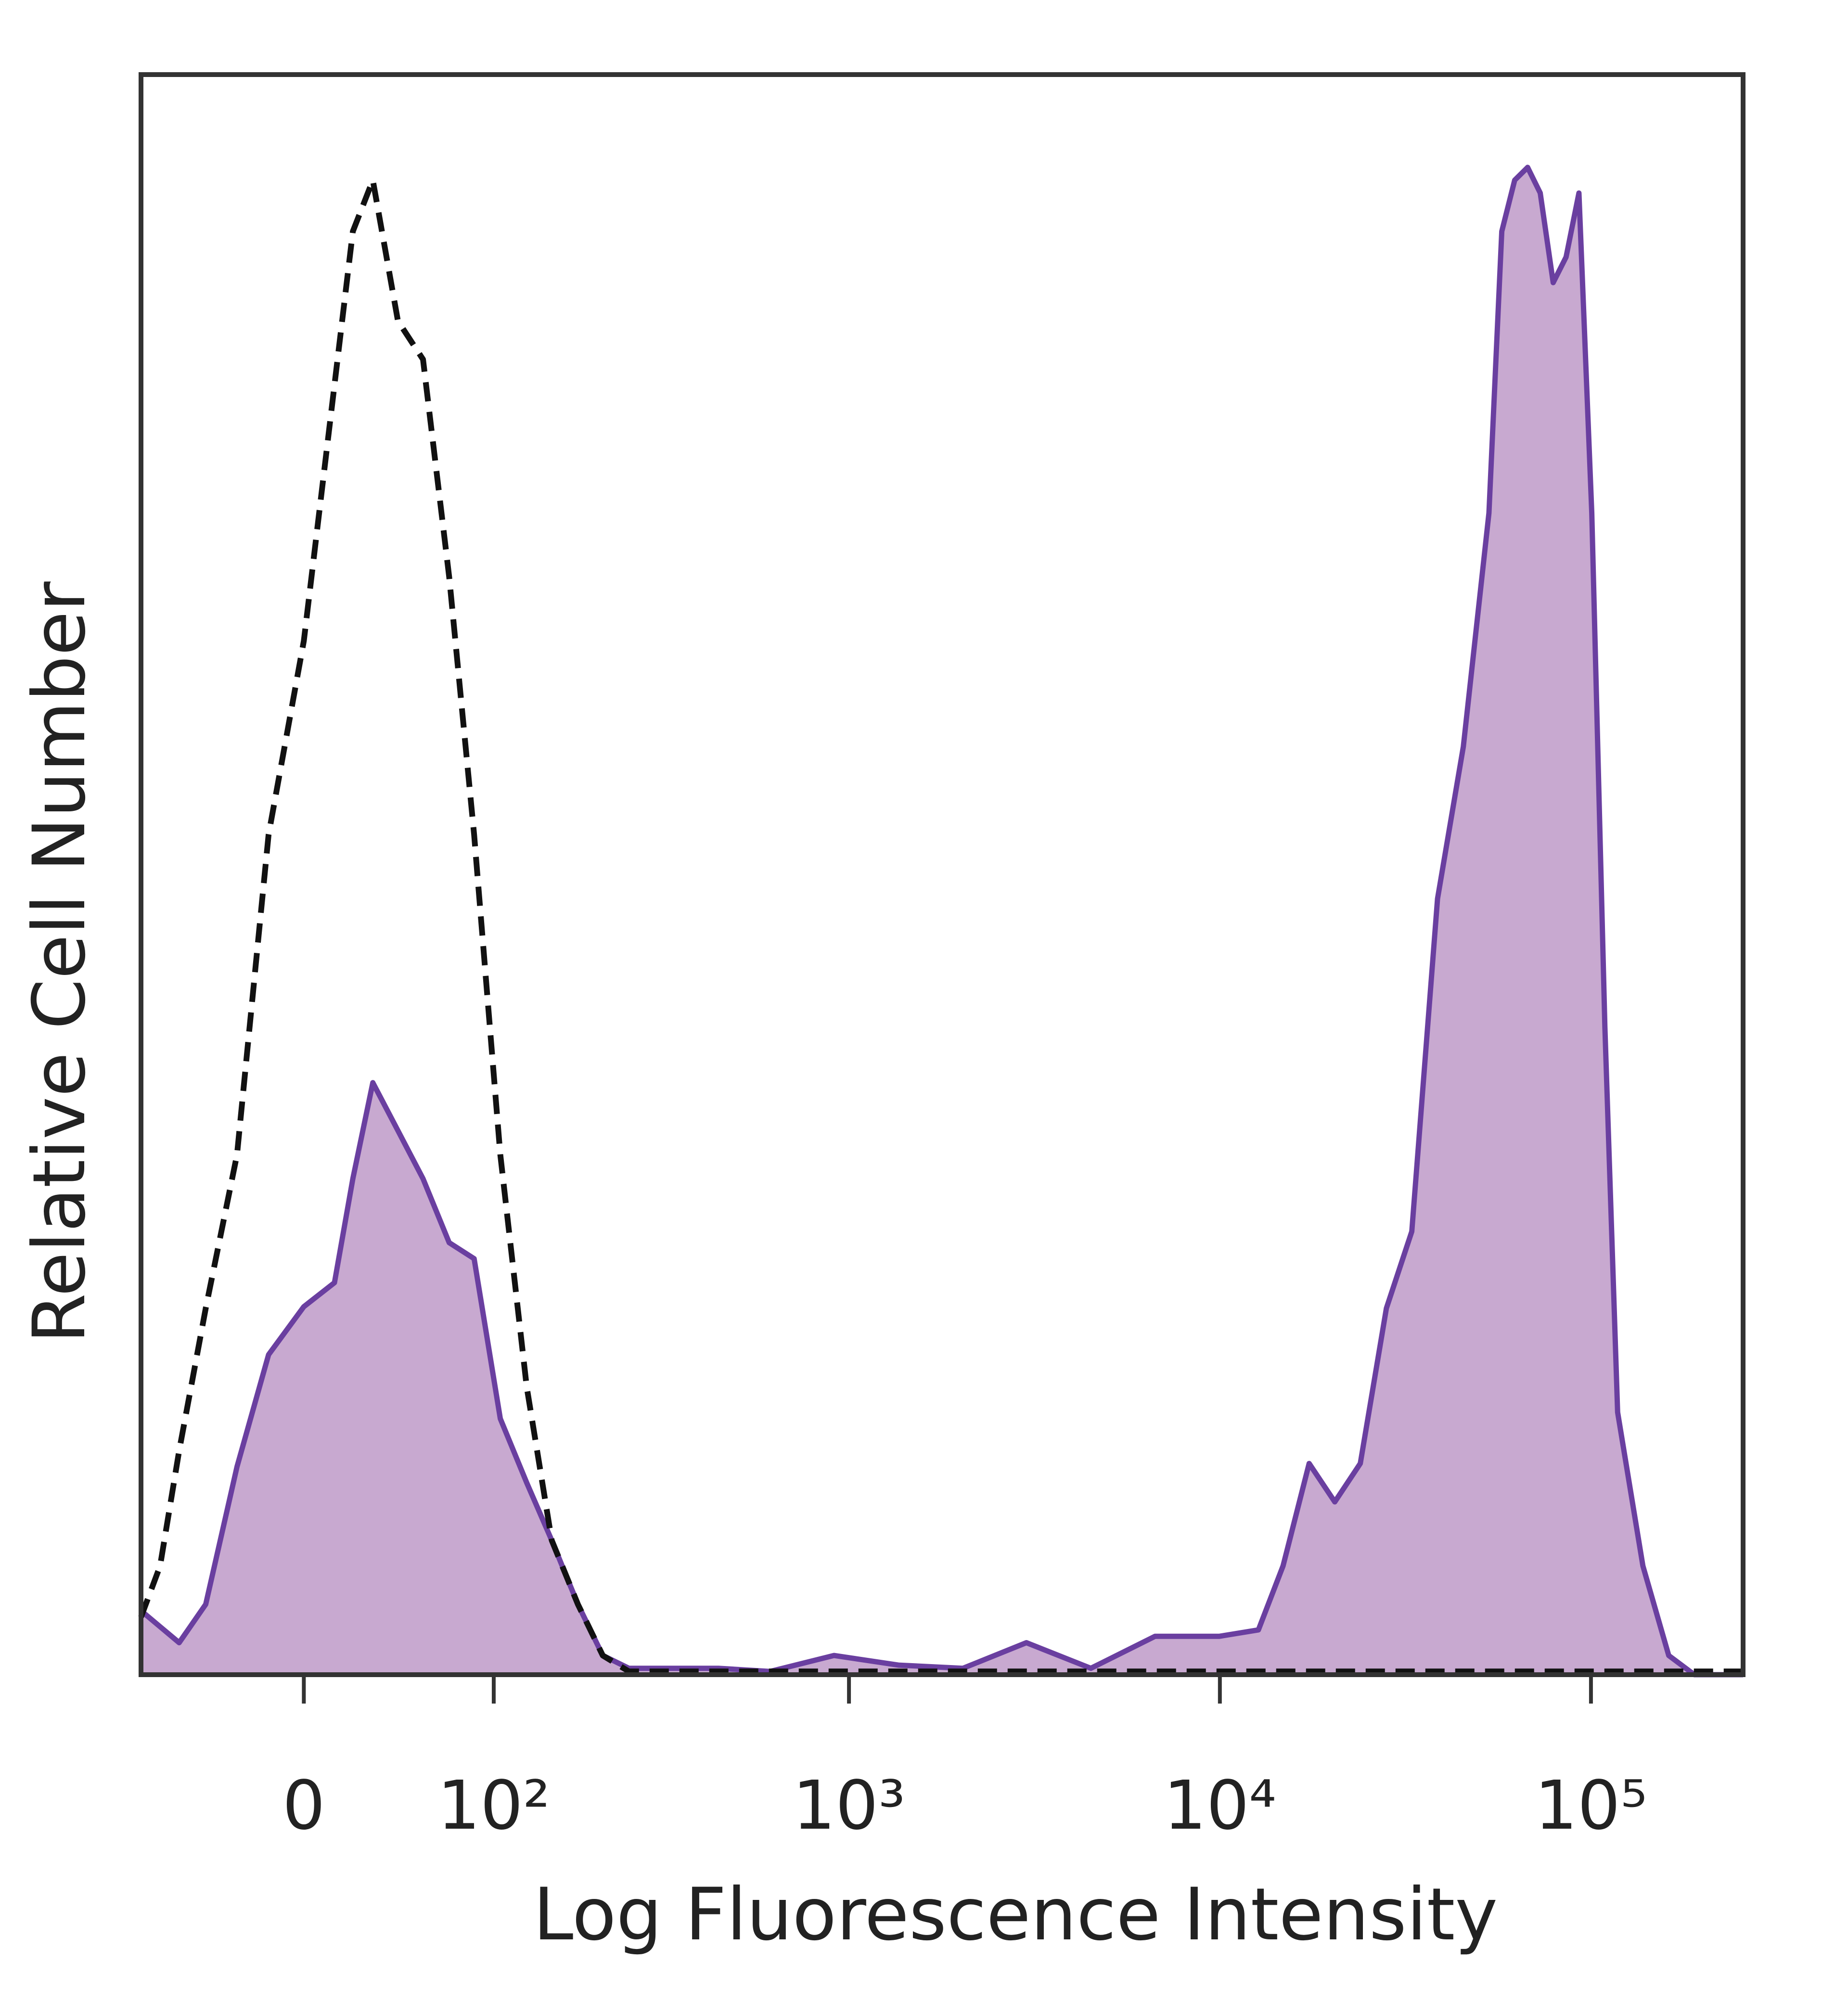  I want to click on x-axis-label: Log Fluorescence Intensity, so click(1015, 1915).